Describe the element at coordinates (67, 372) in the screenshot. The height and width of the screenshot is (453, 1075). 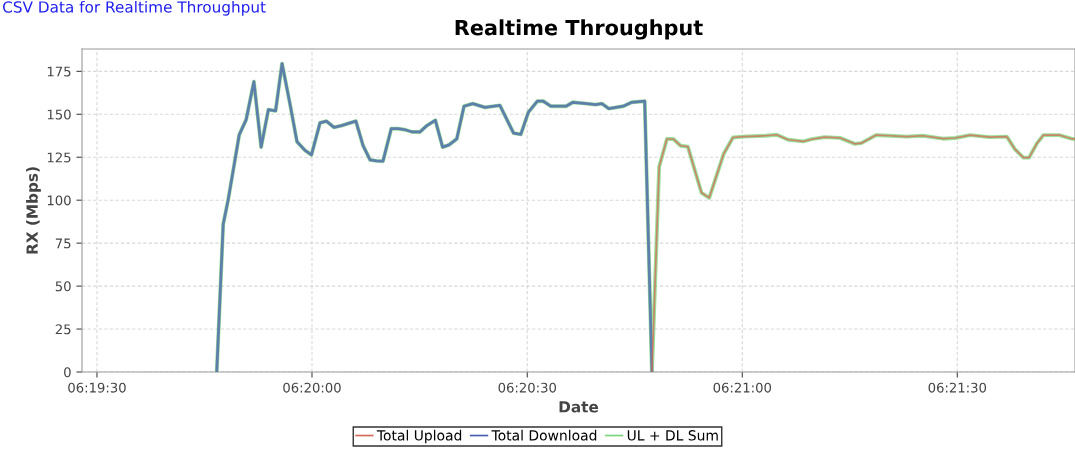
I see `y-tick-label: 0` at that location.